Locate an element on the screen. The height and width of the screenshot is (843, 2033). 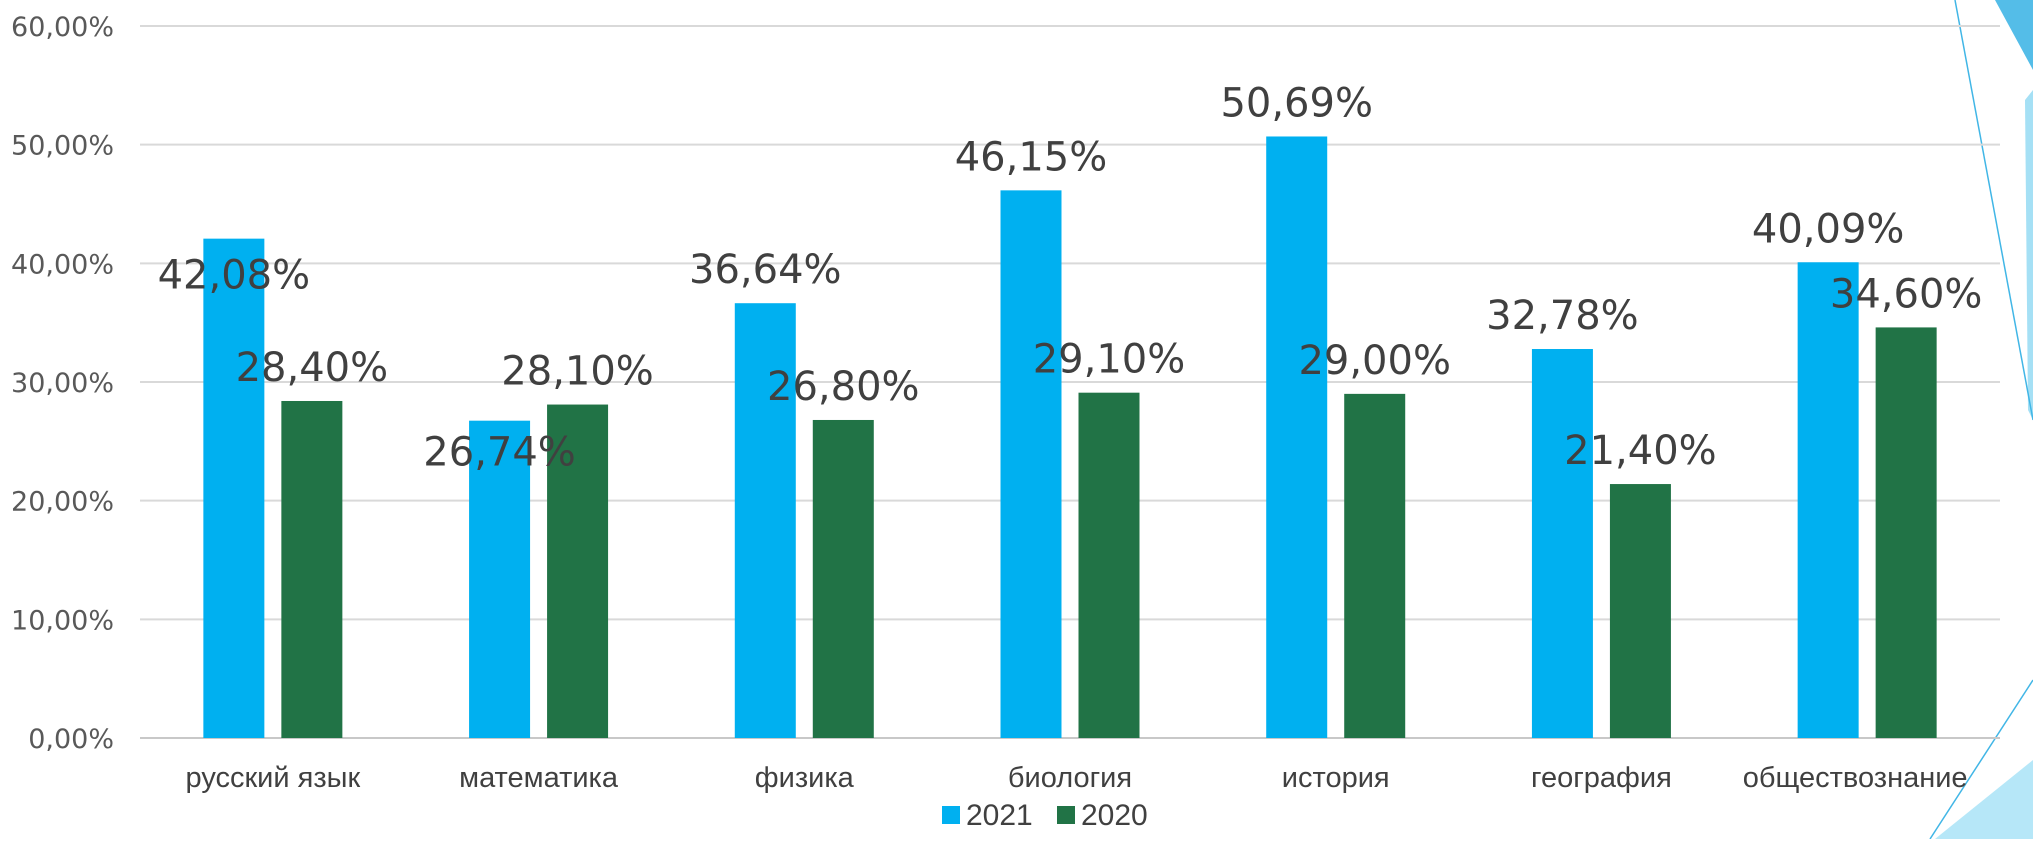
legend-swatch-2021 is located at coordinates (951, 815).